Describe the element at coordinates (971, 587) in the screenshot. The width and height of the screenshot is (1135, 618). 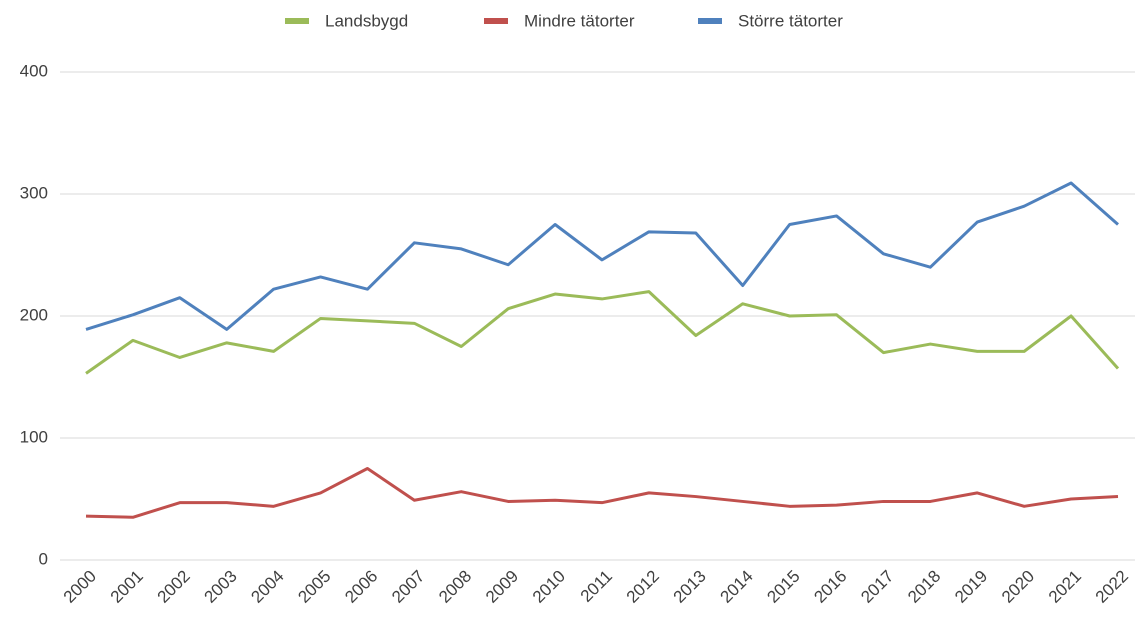
I see `x-tick-label: 2019` at that location.